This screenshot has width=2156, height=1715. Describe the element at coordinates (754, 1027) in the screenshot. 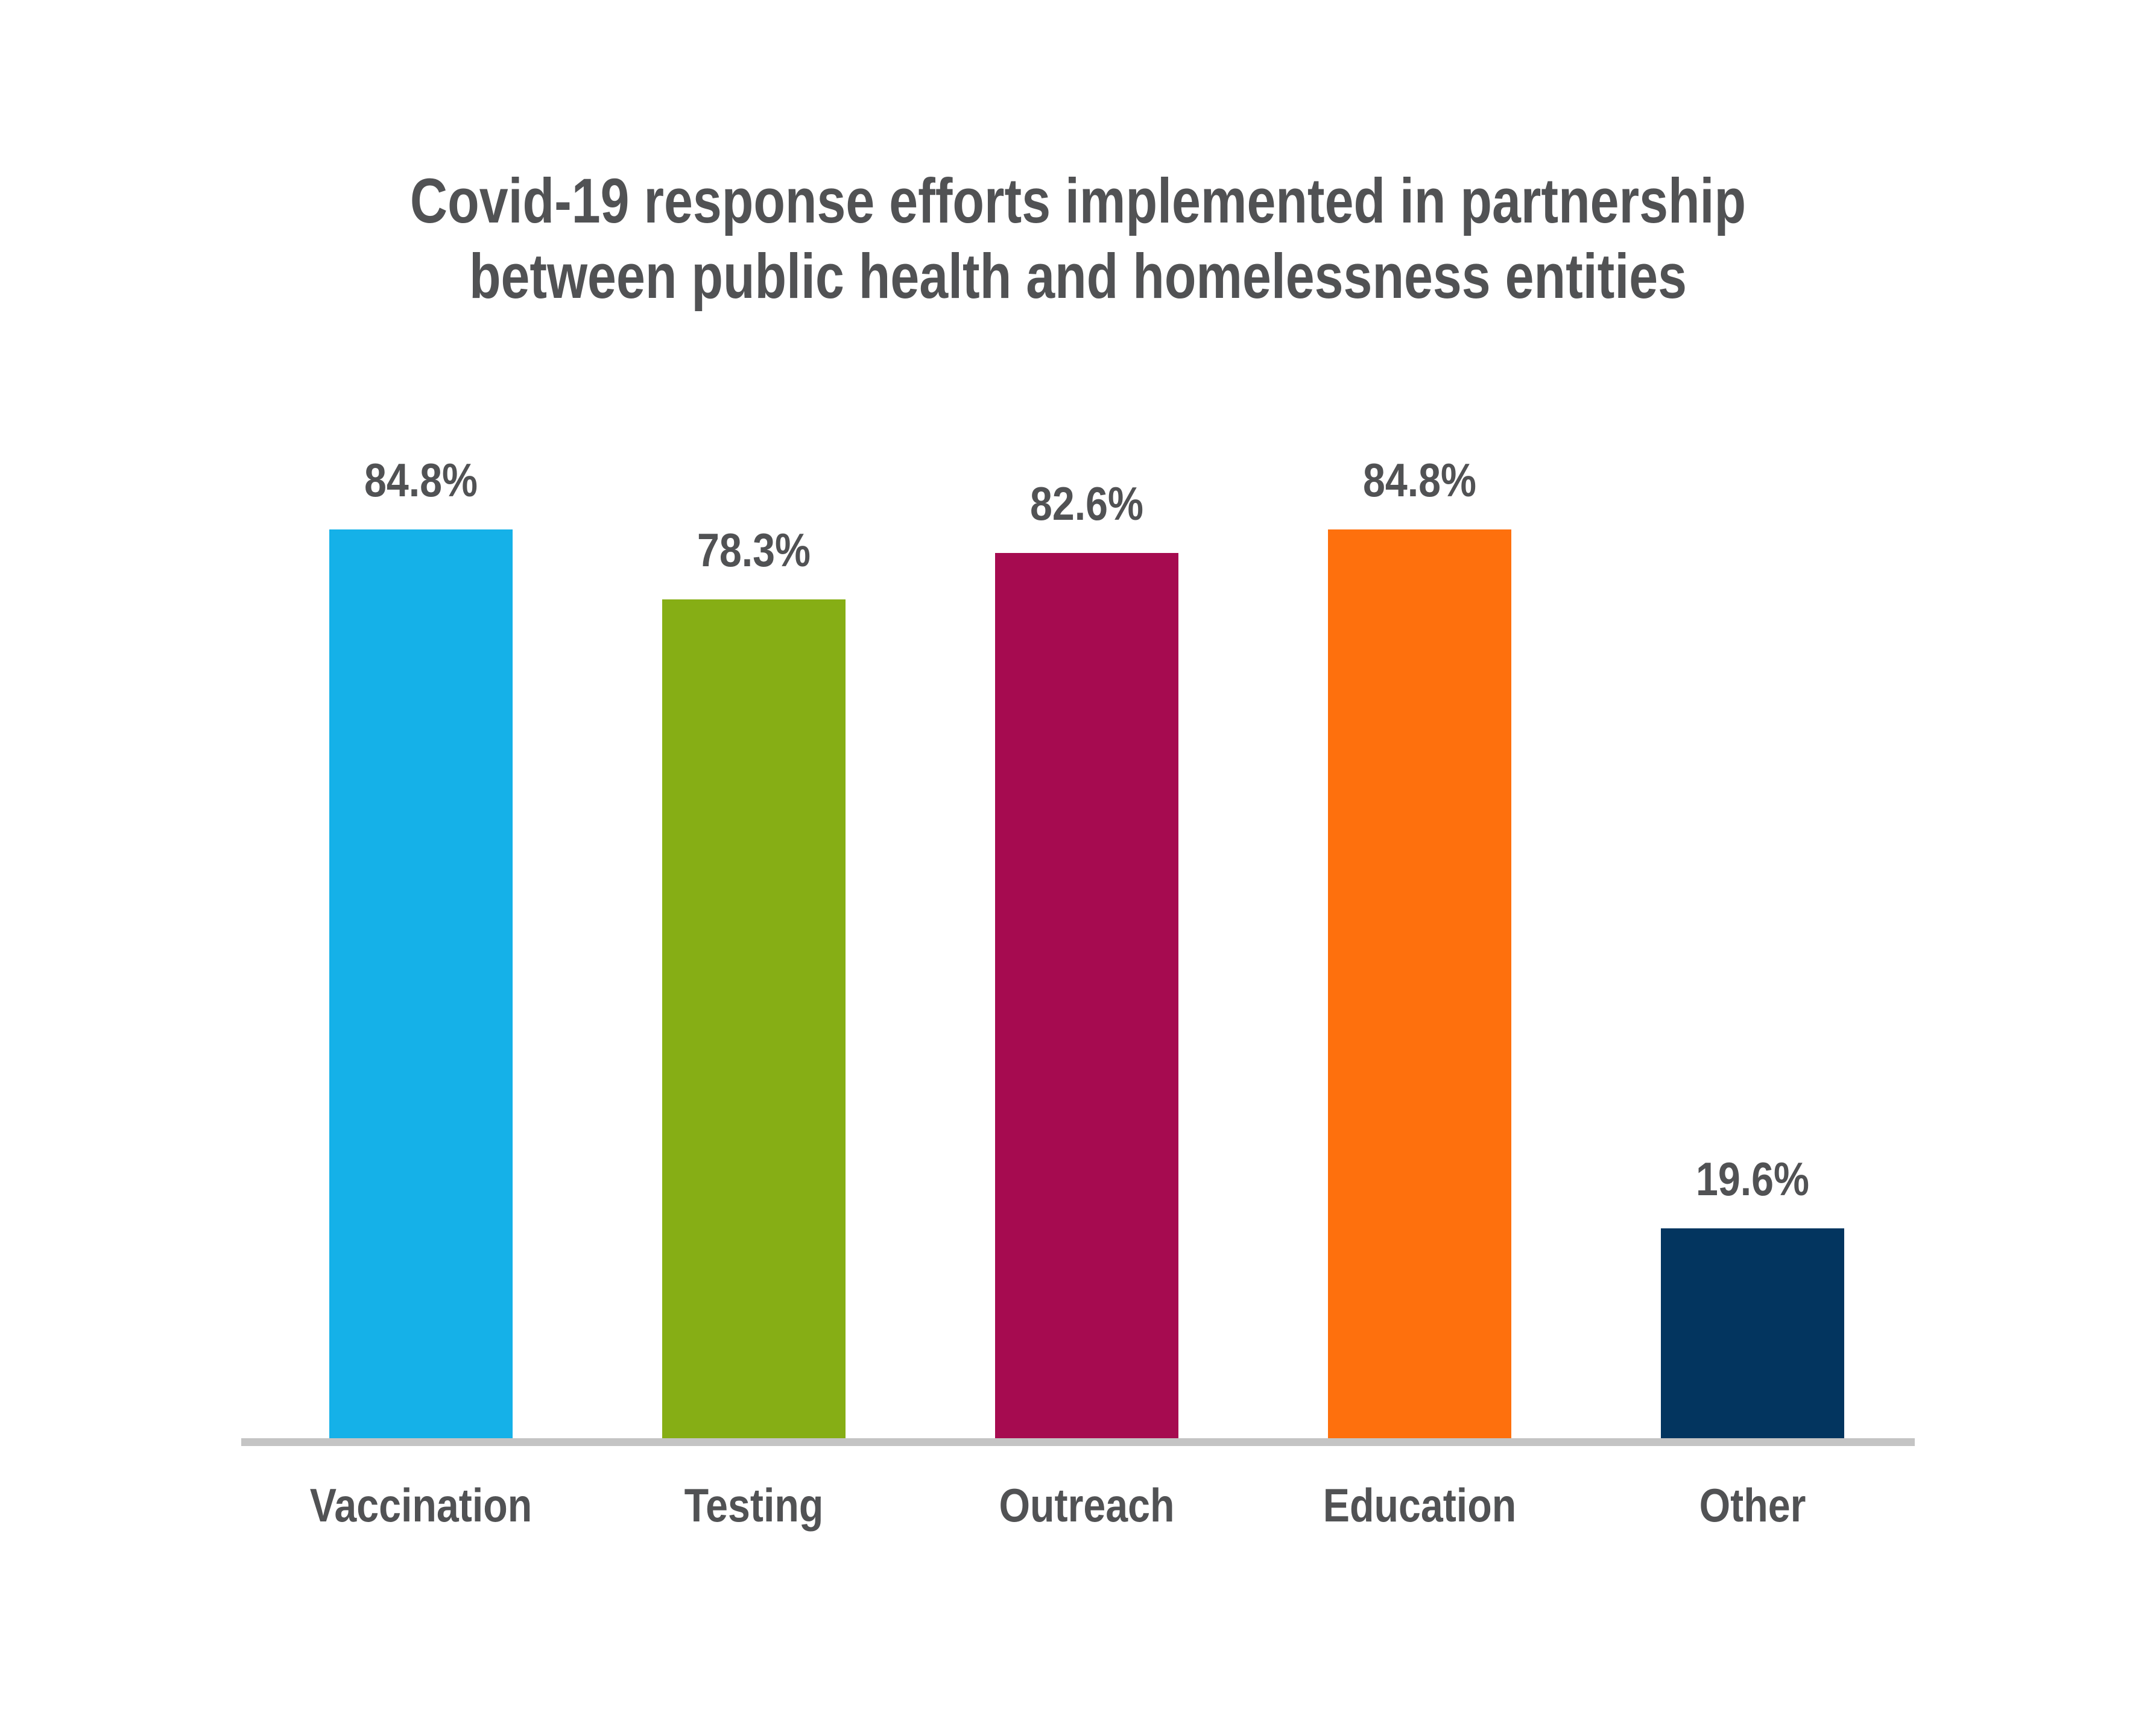

I see `bar-testing: 78.3% Testing` at that location.